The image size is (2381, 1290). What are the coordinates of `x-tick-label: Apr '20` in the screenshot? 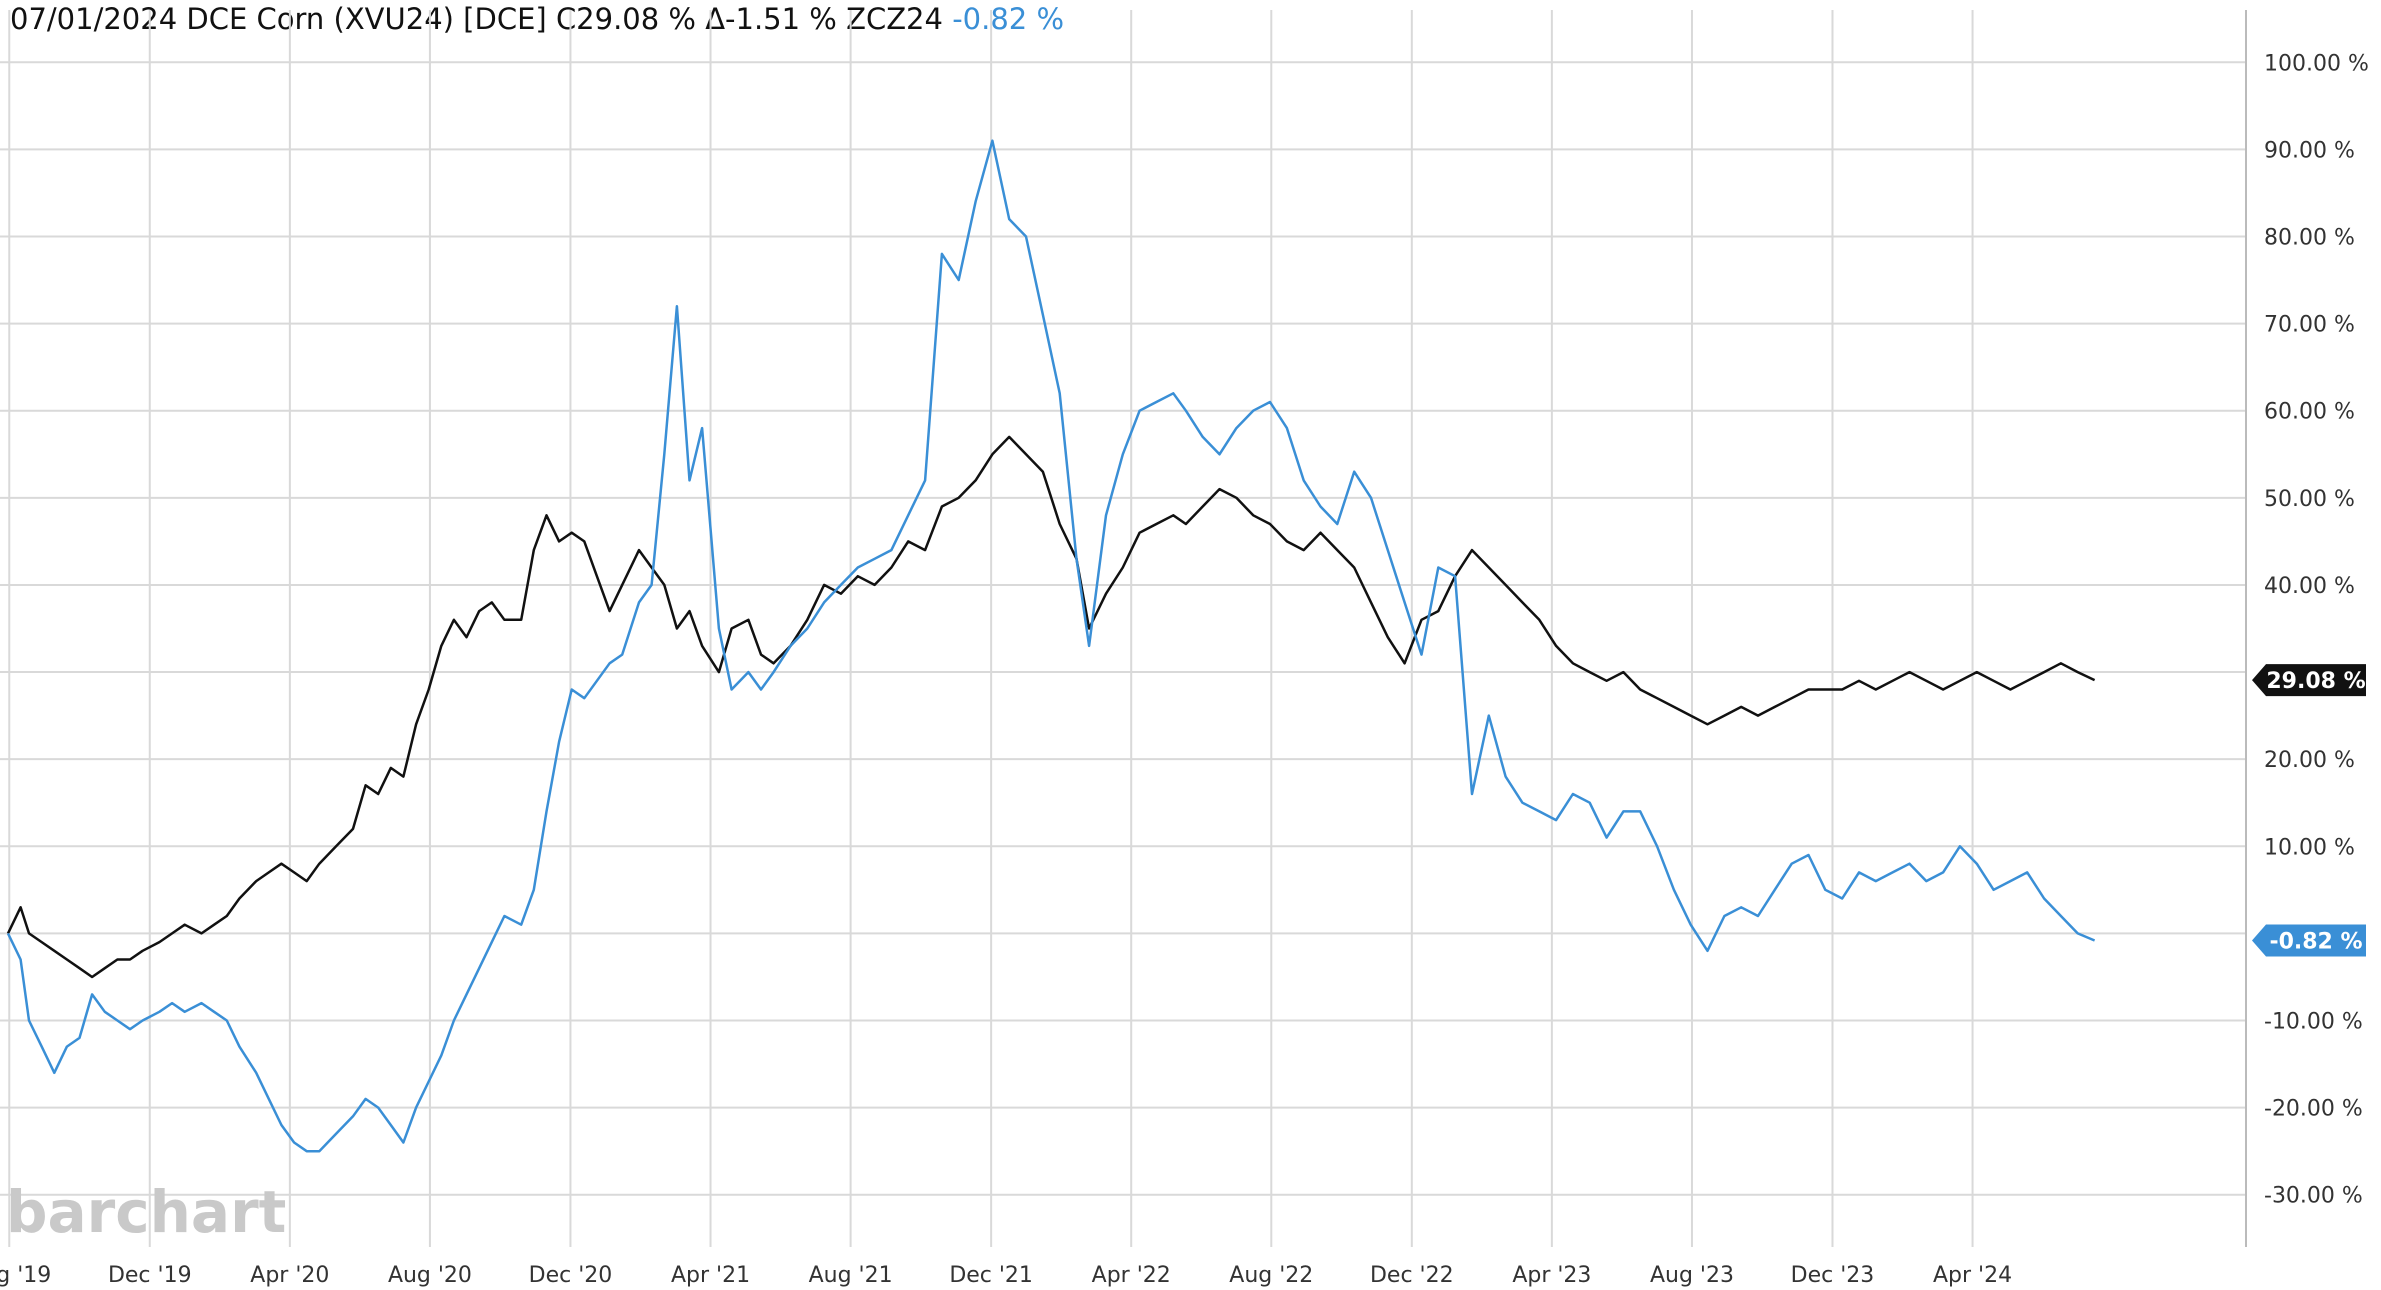 It's located at (289, 1275).